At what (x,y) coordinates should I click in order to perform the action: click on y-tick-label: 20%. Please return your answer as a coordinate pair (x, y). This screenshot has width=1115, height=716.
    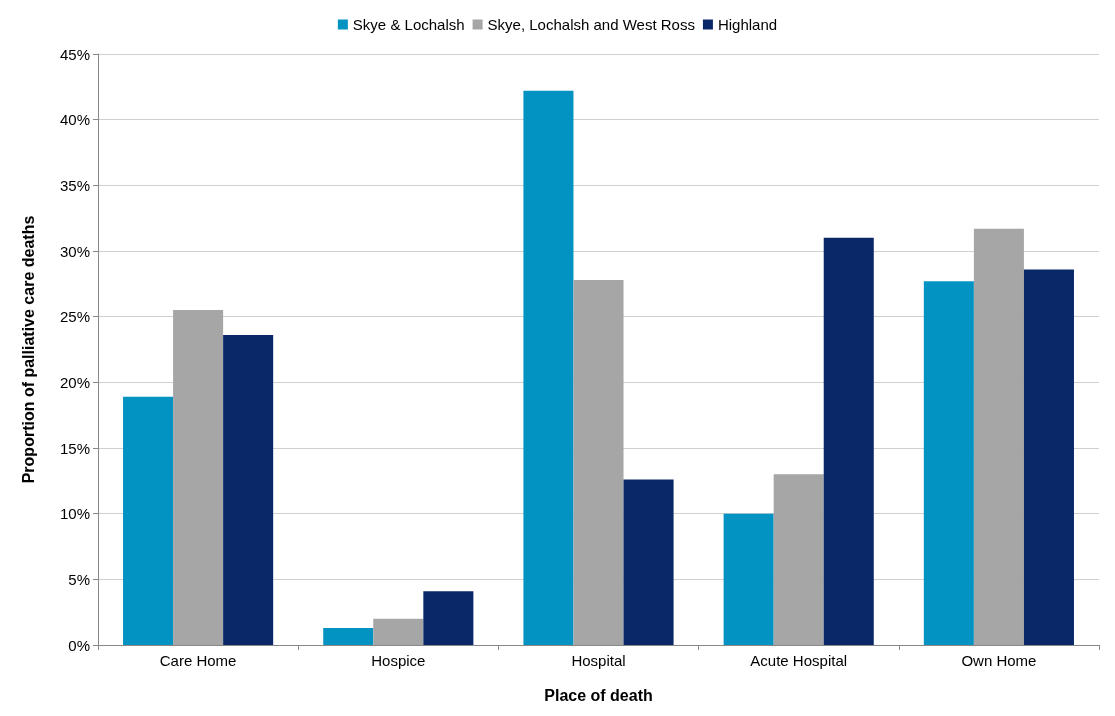
    Looking at the image, I should click on (74, 382).